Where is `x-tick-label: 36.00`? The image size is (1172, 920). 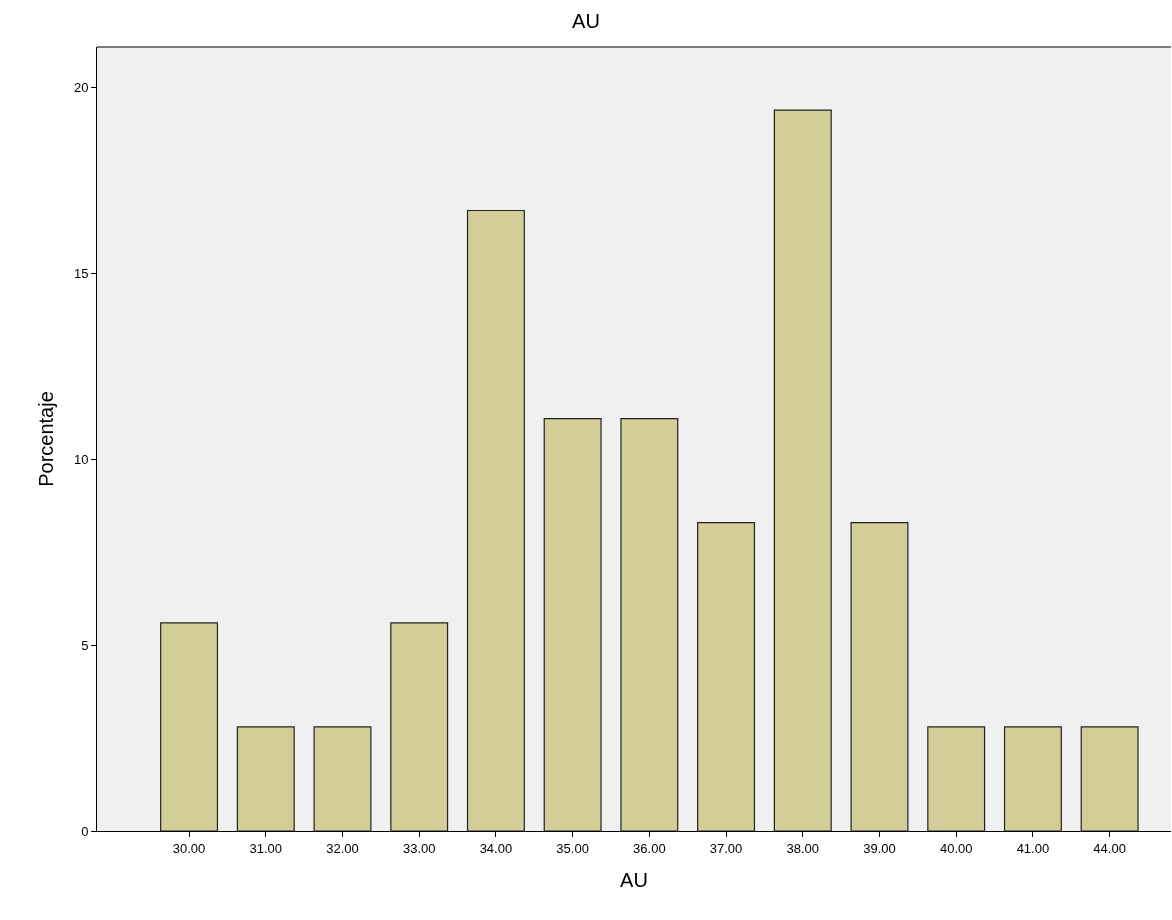 x-tick-label: 36.00 is located at coordinates (649, 848).